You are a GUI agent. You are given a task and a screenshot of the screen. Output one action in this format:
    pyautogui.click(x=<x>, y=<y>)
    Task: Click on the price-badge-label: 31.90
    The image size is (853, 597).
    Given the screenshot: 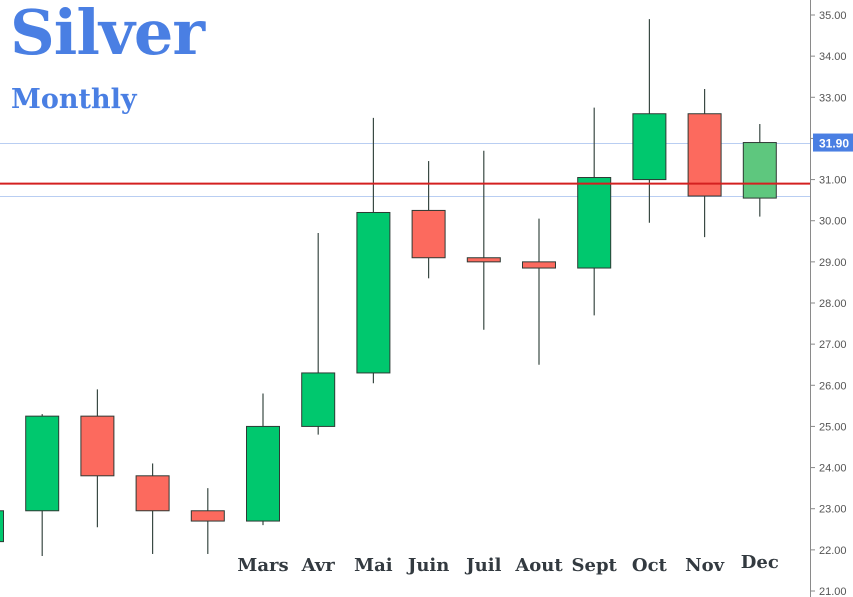 What is the action you would take?
    pyautogui.click(x=834, y=144)
    